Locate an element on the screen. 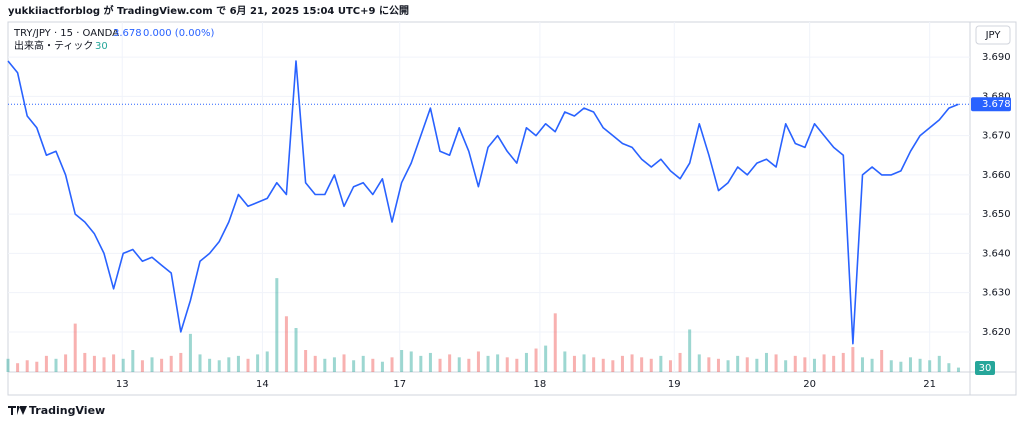 Image resolution: width=1024 pixels, height=424 pixels. y-tick-label: 3.670 is located at coordinates (996, 136).